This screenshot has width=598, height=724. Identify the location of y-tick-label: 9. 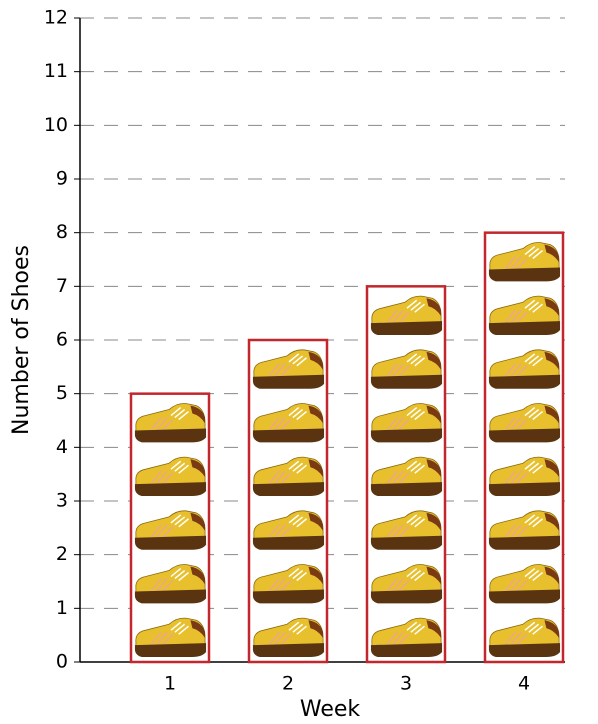
(62, 179).